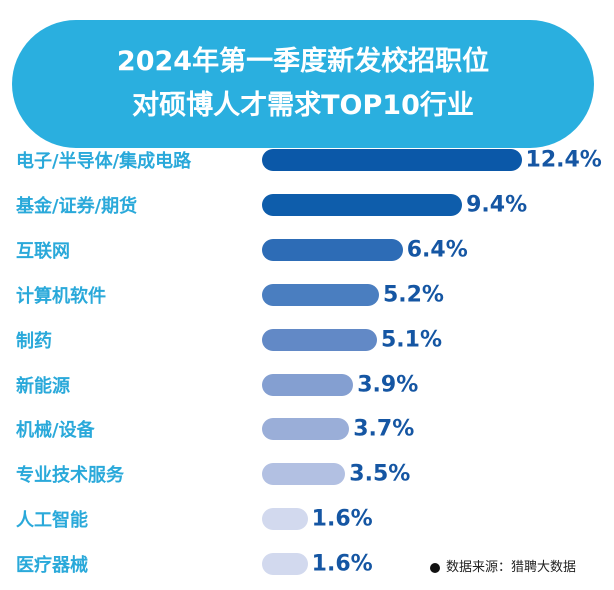 This screenshot has height=590, width=614. I want to click on value-label: 3.7%, so click(384, 429).